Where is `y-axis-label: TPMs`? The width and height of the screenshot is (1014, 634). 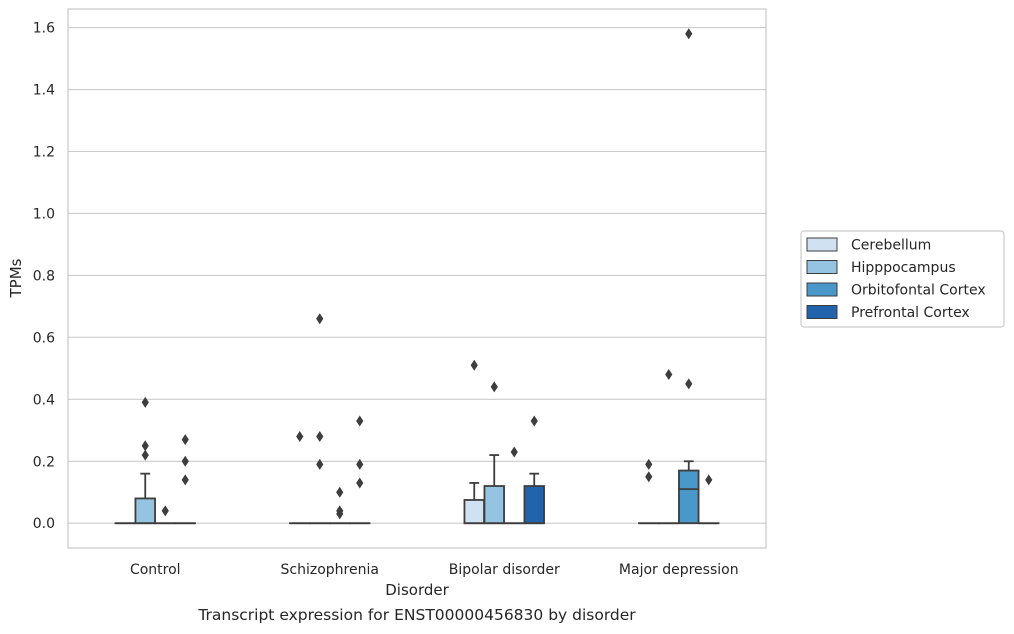 y-axis-label: TPMs is located at coordinates (16, 278).